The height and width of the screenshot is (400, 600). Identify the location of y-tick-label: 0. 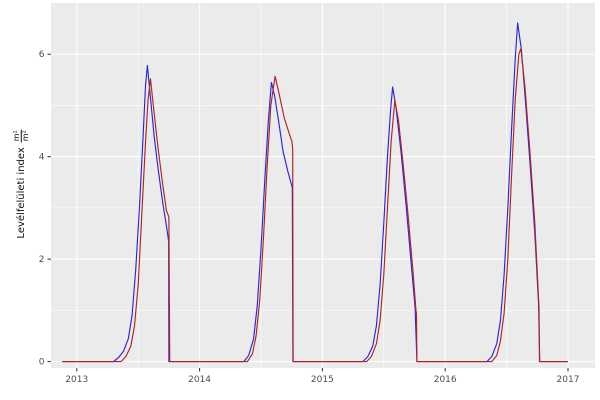
(42, 363).